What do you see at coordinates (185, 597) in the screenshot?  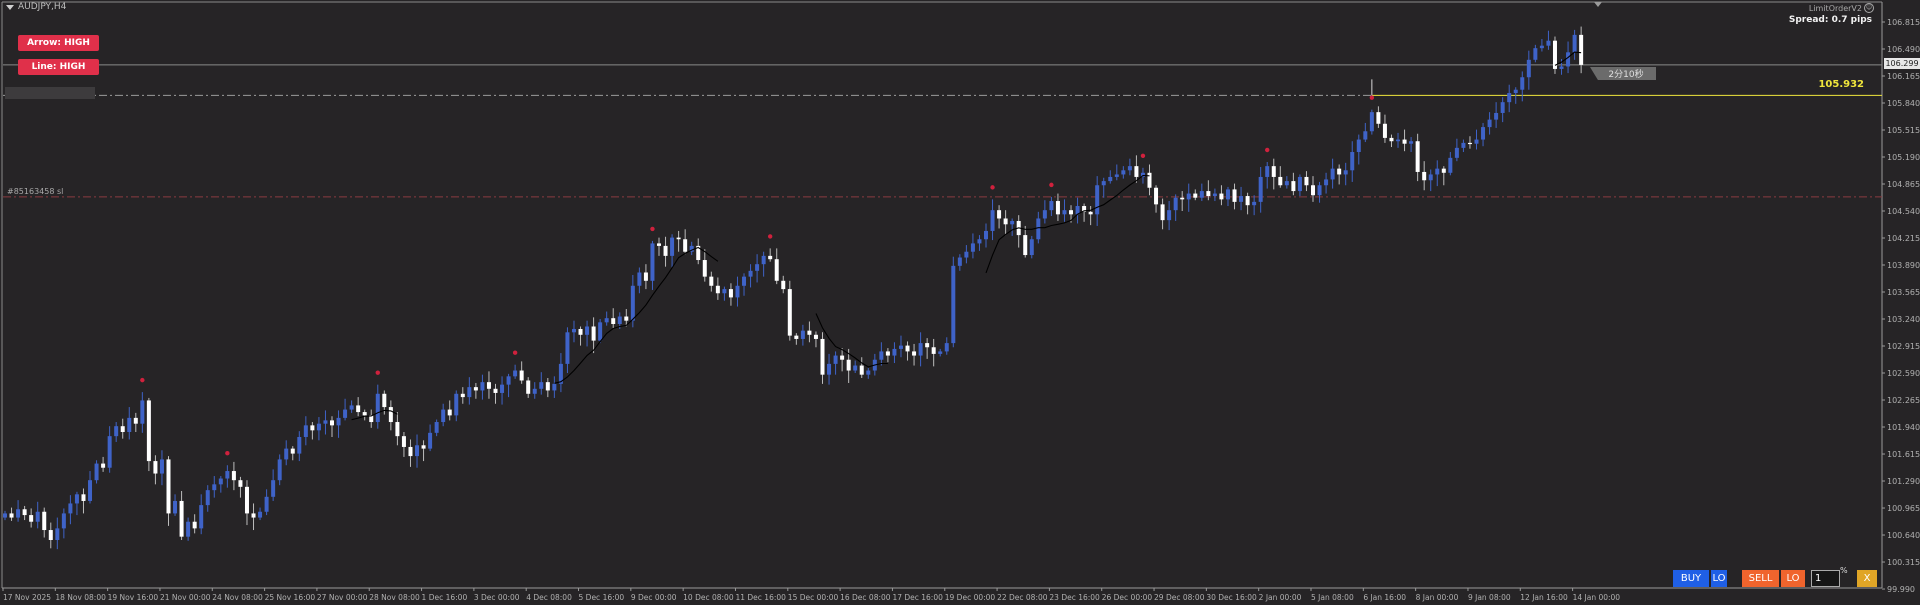 I see `time-tick-label: 21 Nov 00:00` at bounding box center [185, 597].